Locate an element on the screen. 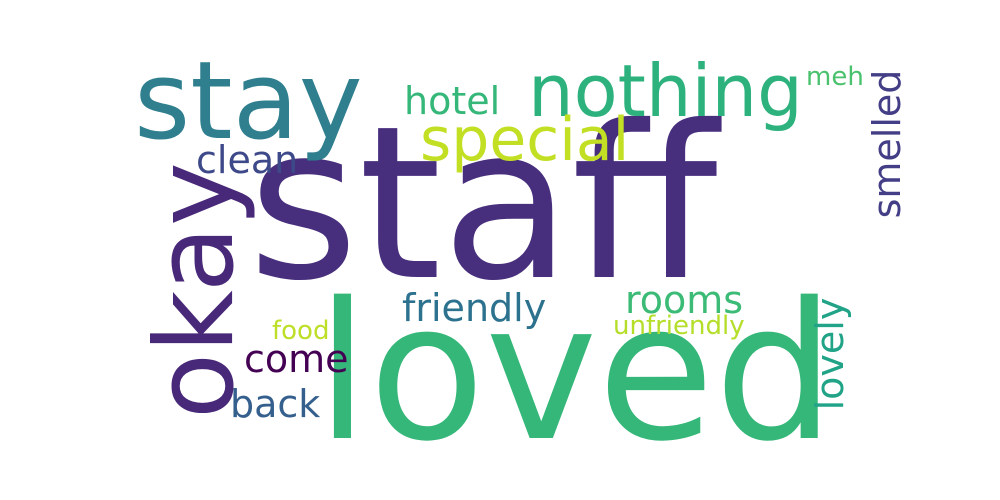 The width and height of the screenshot is (1000, 500). word-okay: okay is located at coordinates (195, 290).